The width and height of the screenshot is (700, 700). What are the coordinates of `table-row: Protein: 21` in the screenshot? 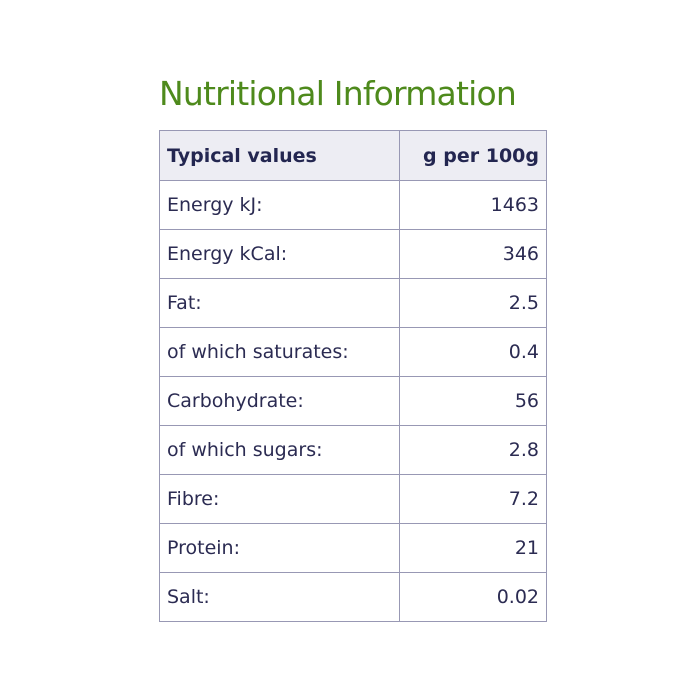 It's located at (353, 548).